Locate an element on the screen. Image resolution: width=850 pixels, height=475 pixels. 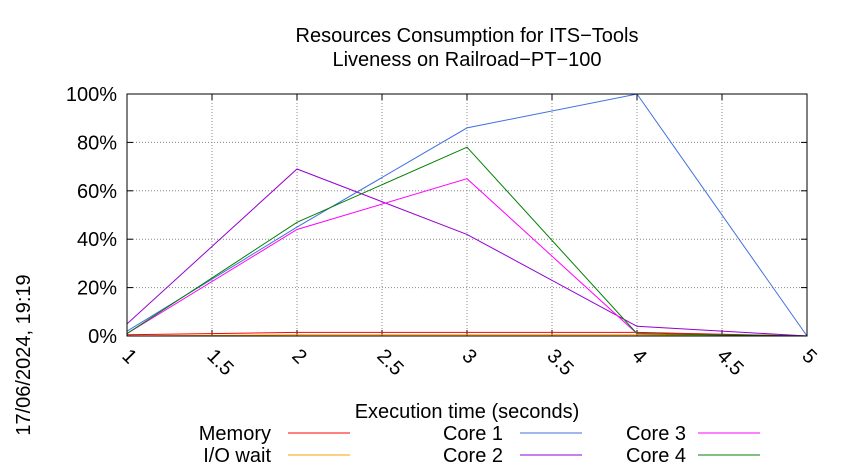
y-tick-label: 0% is located at coordinates (102, 337).